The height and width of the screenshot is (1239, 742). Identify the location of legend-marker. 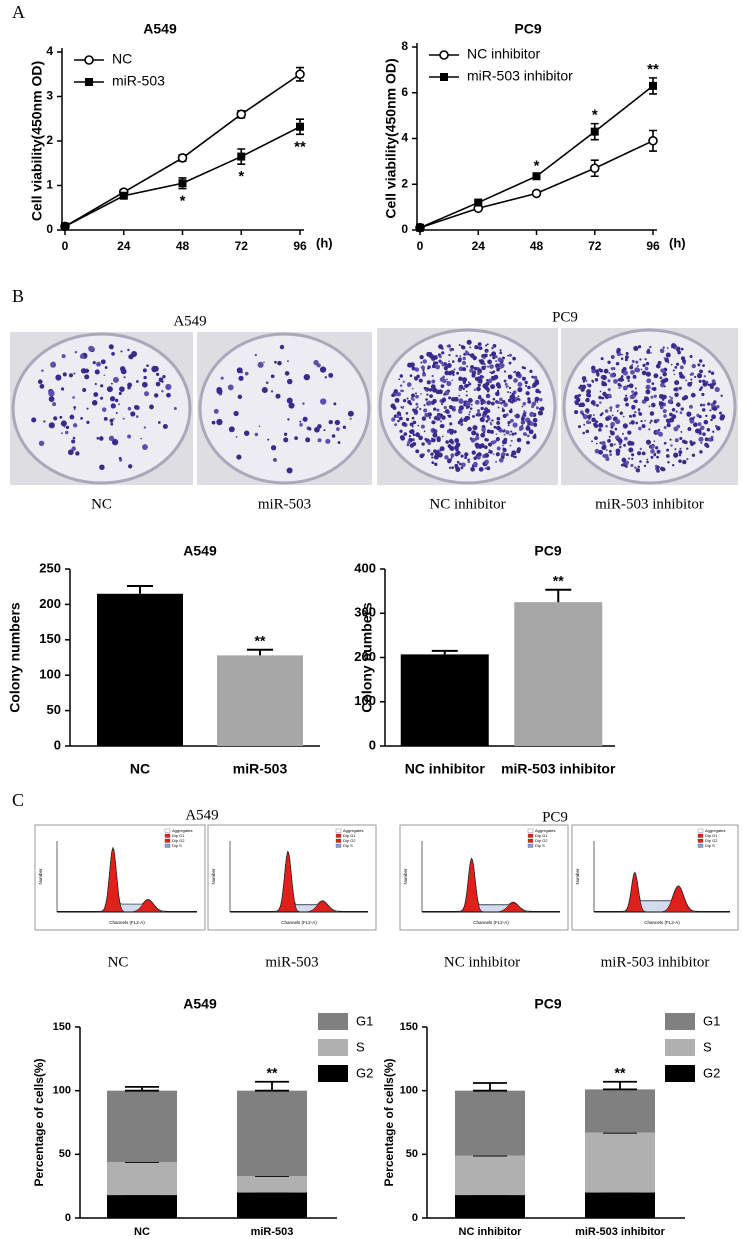
(89, 60).